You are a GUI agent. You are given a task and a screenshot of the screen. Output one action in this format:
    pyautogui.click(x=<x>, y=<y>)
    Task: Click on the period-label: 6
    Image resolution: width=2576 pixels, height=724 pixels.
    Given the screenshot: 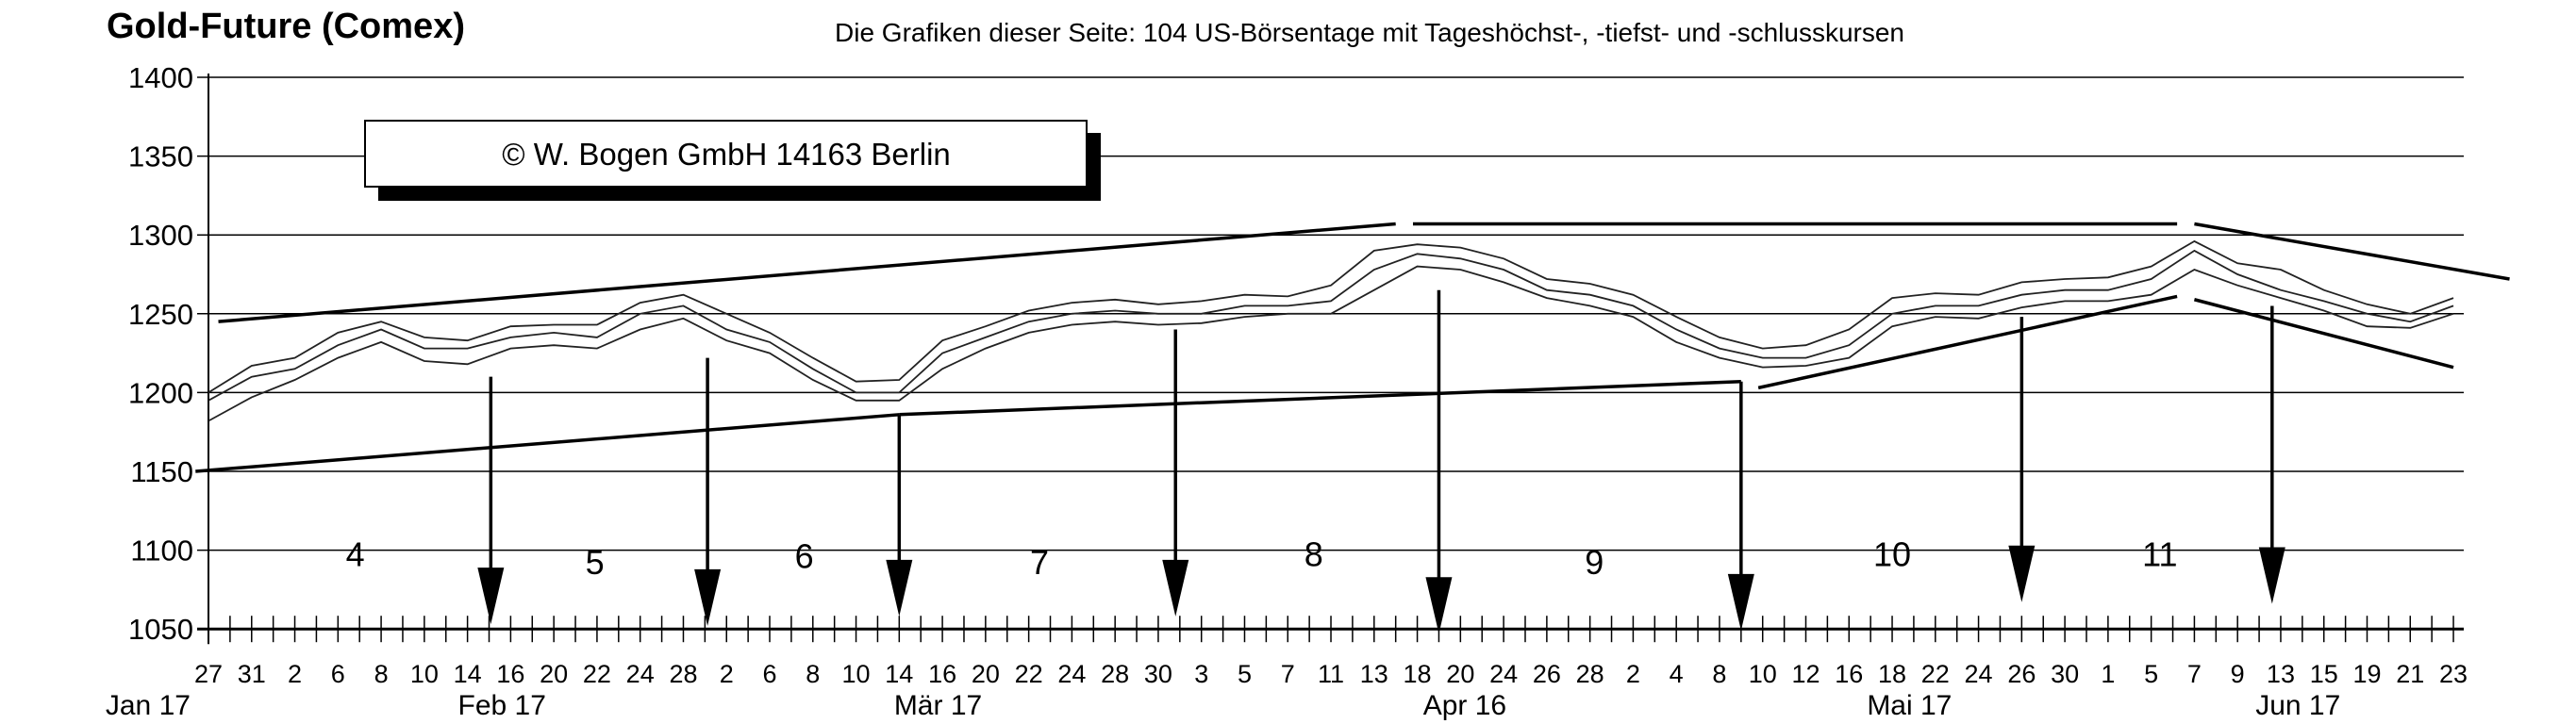 What is the action you would take?
    pyautogui.click(x=804, y=555)
    